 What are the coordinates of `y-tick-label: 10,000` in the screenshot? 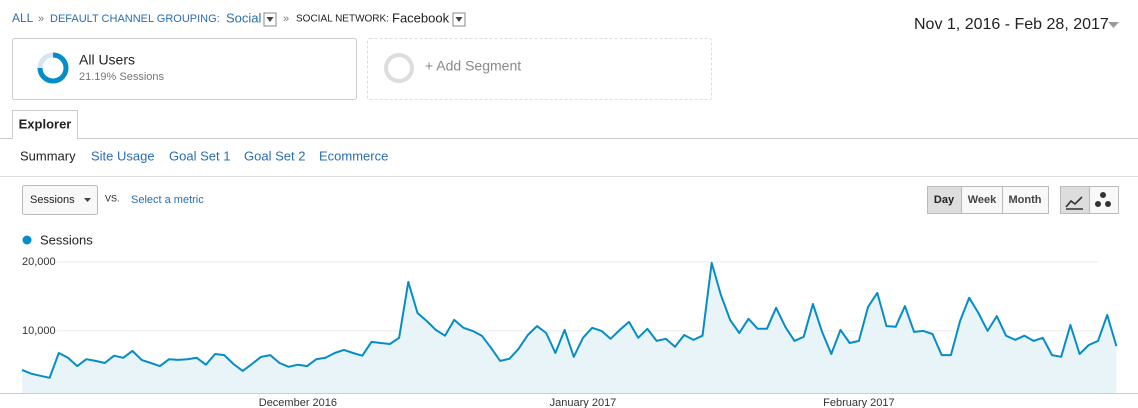 It's located at (39, 331).